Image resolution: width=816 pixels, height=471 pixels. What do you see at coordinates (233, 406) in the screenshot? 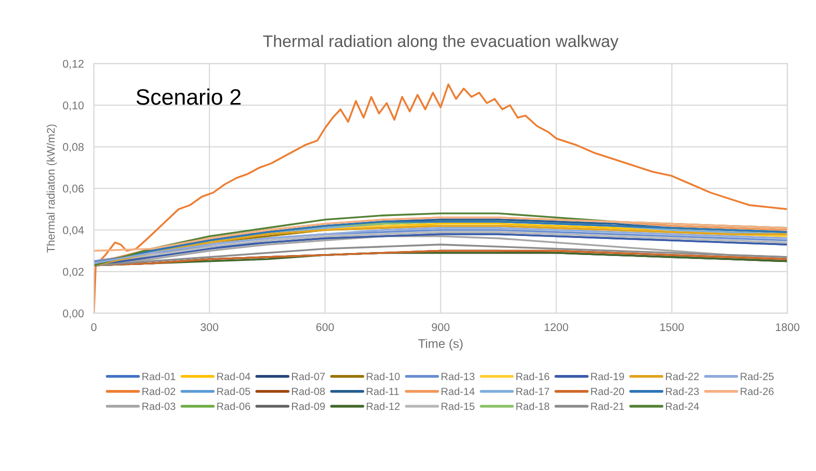
I see `legend-label: Rad-06` at bounding box center [233, 406].